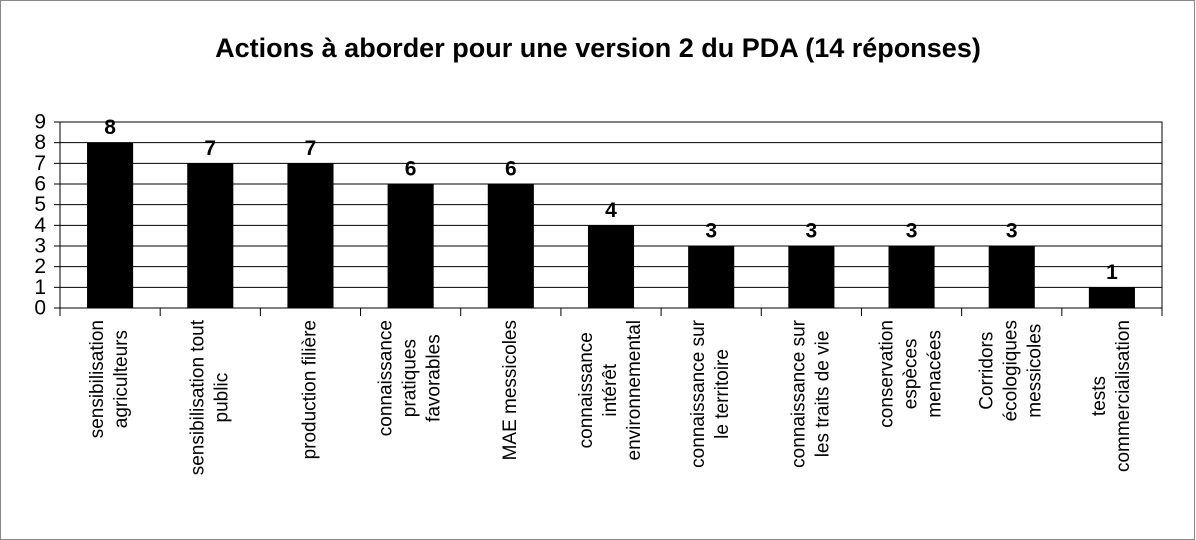  Describe the element at coordinates (221, 398) in the screenshot. I see `label-line: public` at that location.